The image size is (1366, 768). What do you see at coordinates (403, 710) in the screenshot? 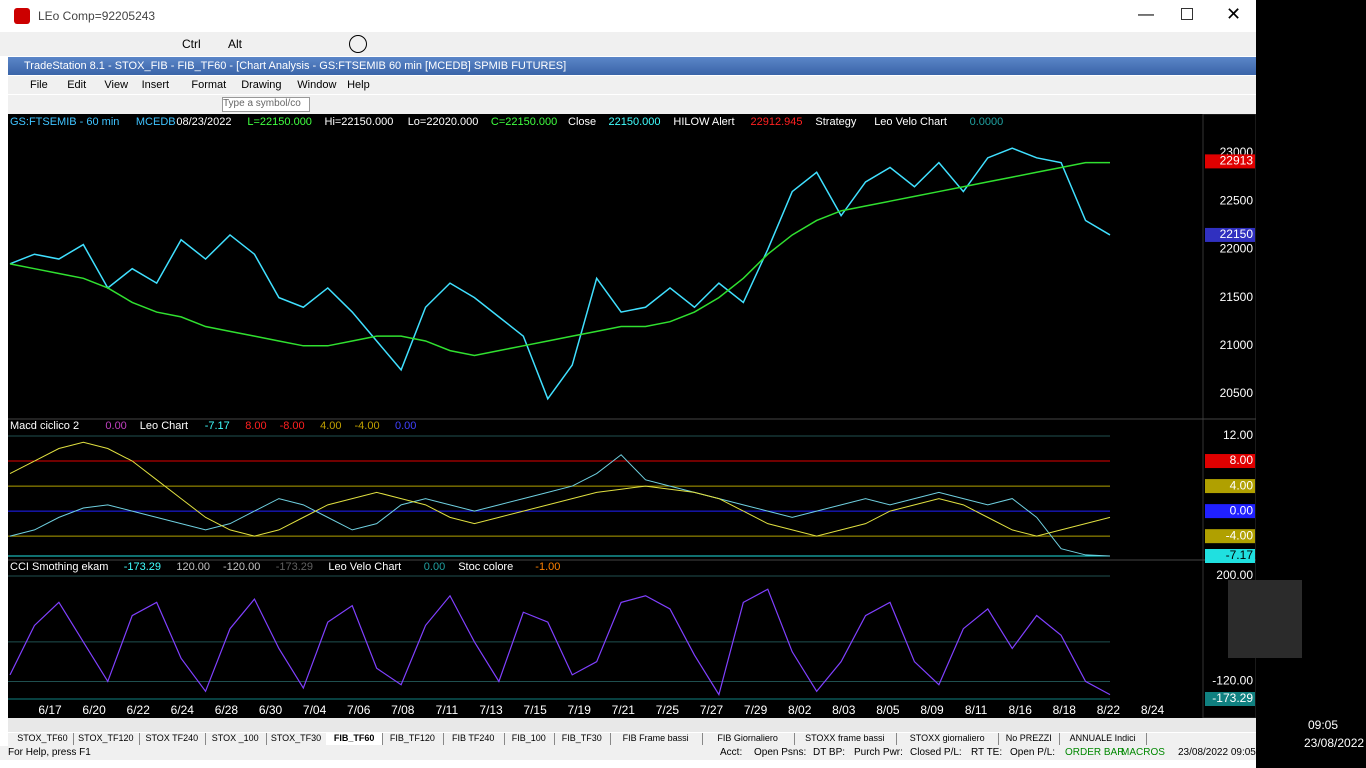
I see `x-tick-label: 7/08` at bounding box center [403, 710].